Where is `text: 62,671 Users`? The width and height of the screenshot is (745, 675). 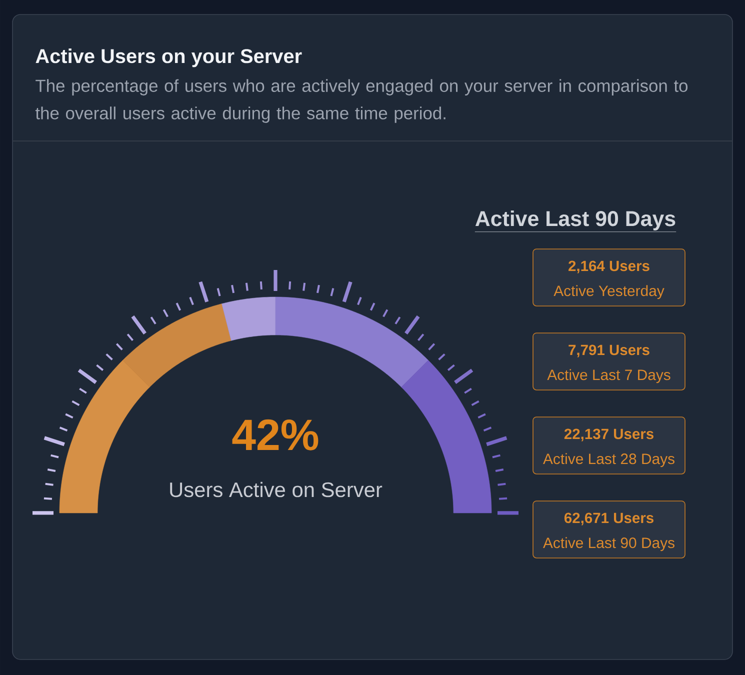
text: 62,671 Users is located at coordinates (609, 519).